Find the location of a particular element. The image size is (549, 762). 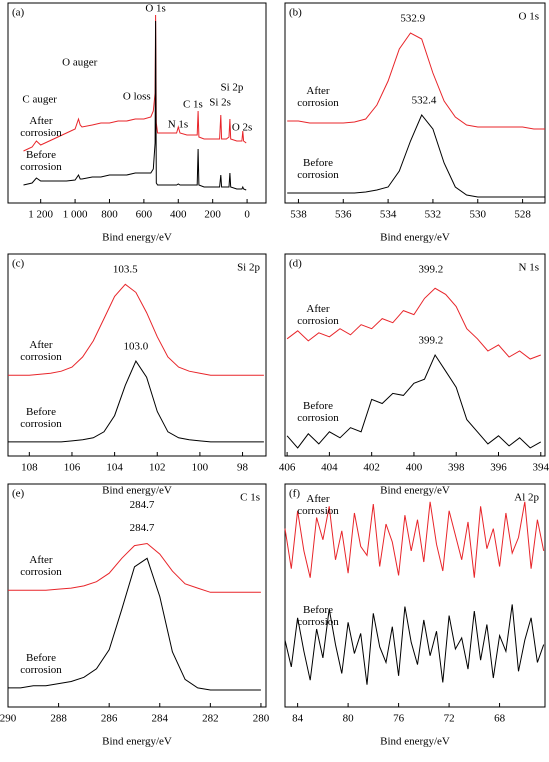

panel-label: (c) is located at coordinates (18, 264).